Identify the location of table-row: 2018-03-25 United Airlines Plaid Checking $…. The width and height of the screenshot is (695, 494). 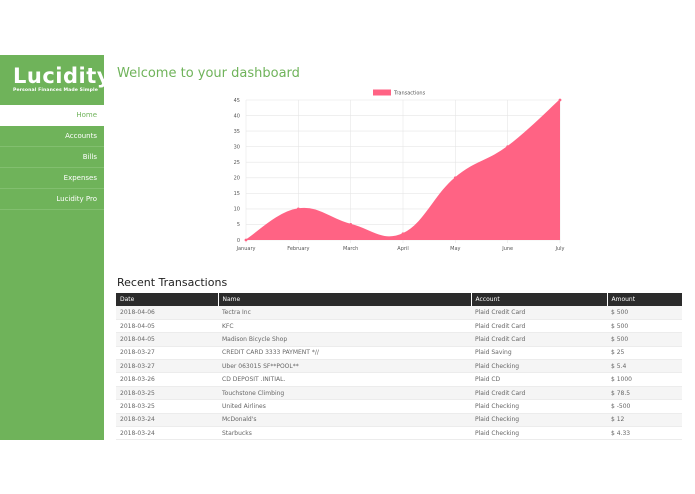
(399, 406).